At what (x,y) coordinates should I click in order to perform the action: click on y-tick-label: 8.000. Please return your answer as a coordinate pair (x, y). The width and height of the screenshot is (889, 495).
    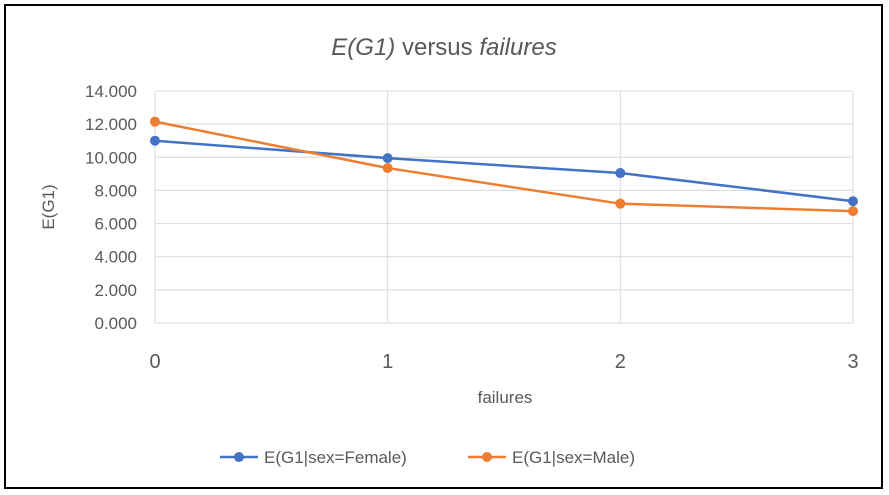
    Looking at the image, I should click on (115, 190).